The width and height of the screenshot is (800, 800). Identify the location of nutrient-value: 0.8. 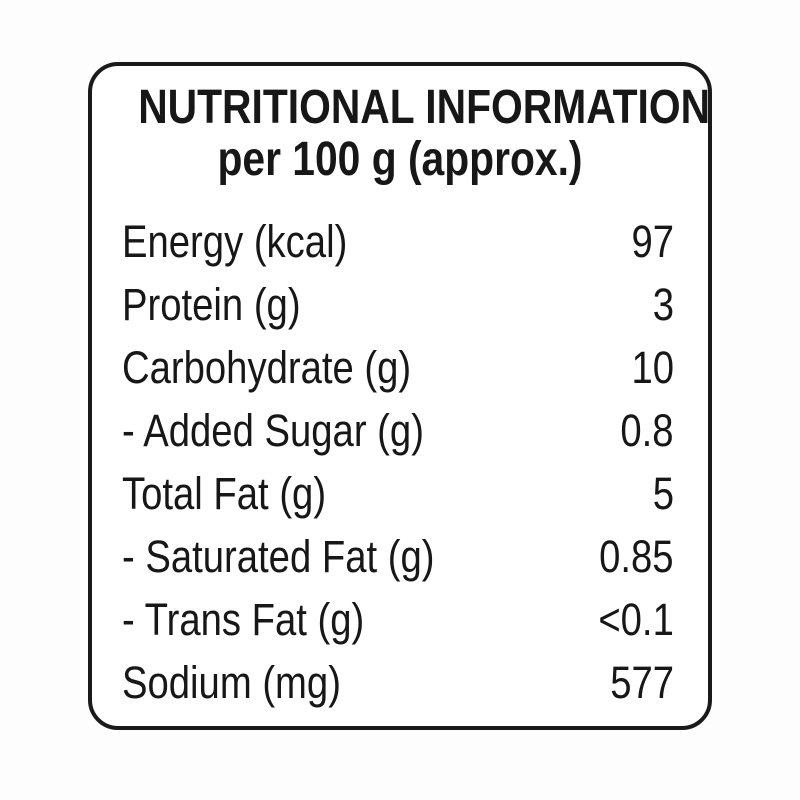
(647, 430).